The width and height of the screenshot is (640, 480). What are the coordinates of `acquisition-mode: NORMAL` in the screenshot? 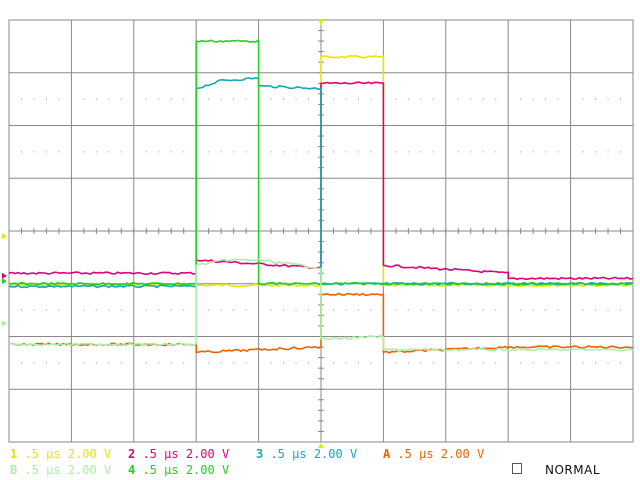 It's located at (573, 470).